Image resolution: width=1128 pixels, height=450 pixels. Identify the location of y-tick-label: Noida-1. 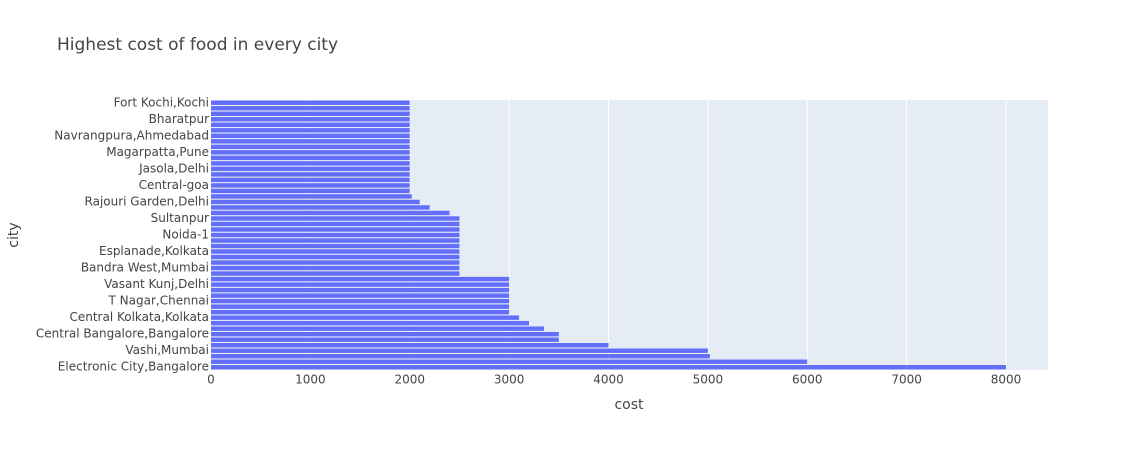
(185, 235).